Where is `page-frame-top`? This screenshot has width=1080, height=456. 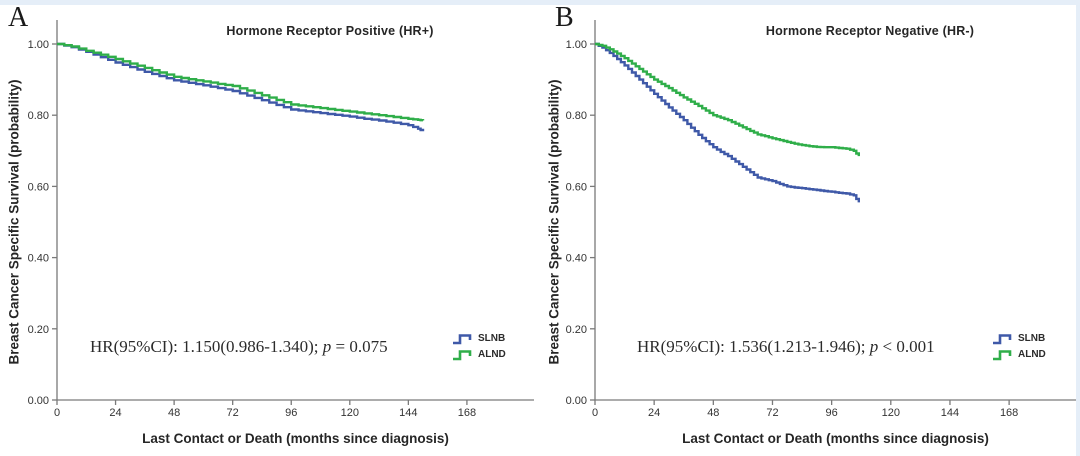
page-frame-top is located at coordinates (540, 2).